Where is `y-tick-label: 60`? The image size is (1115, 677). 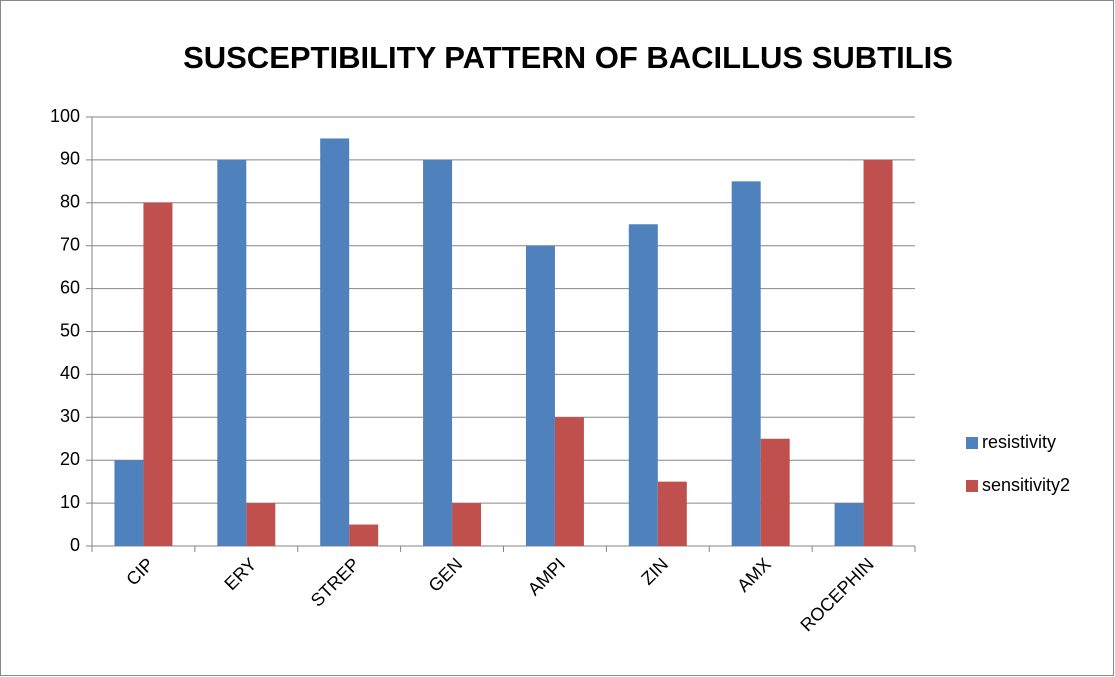 y-tick-label: 60 is located at coordinates (70, 287).